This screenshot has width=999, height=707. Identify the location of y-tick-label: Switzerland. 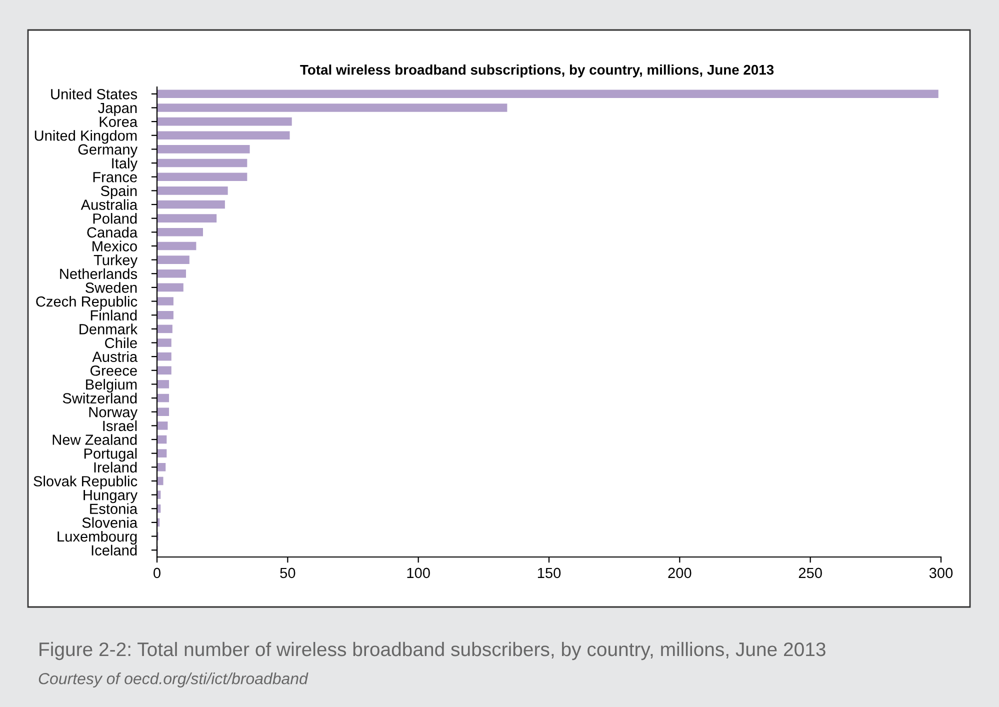
(99, 398).